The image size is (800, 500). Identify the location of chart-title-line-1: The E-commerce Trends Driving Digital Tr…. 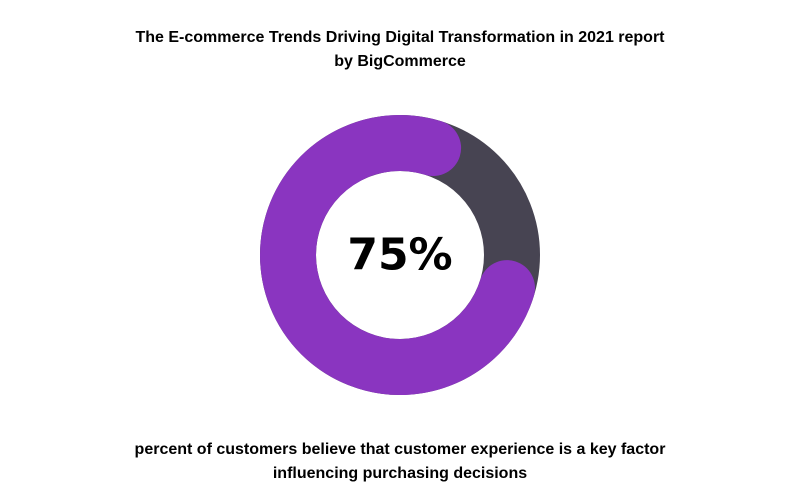
(400, 37).